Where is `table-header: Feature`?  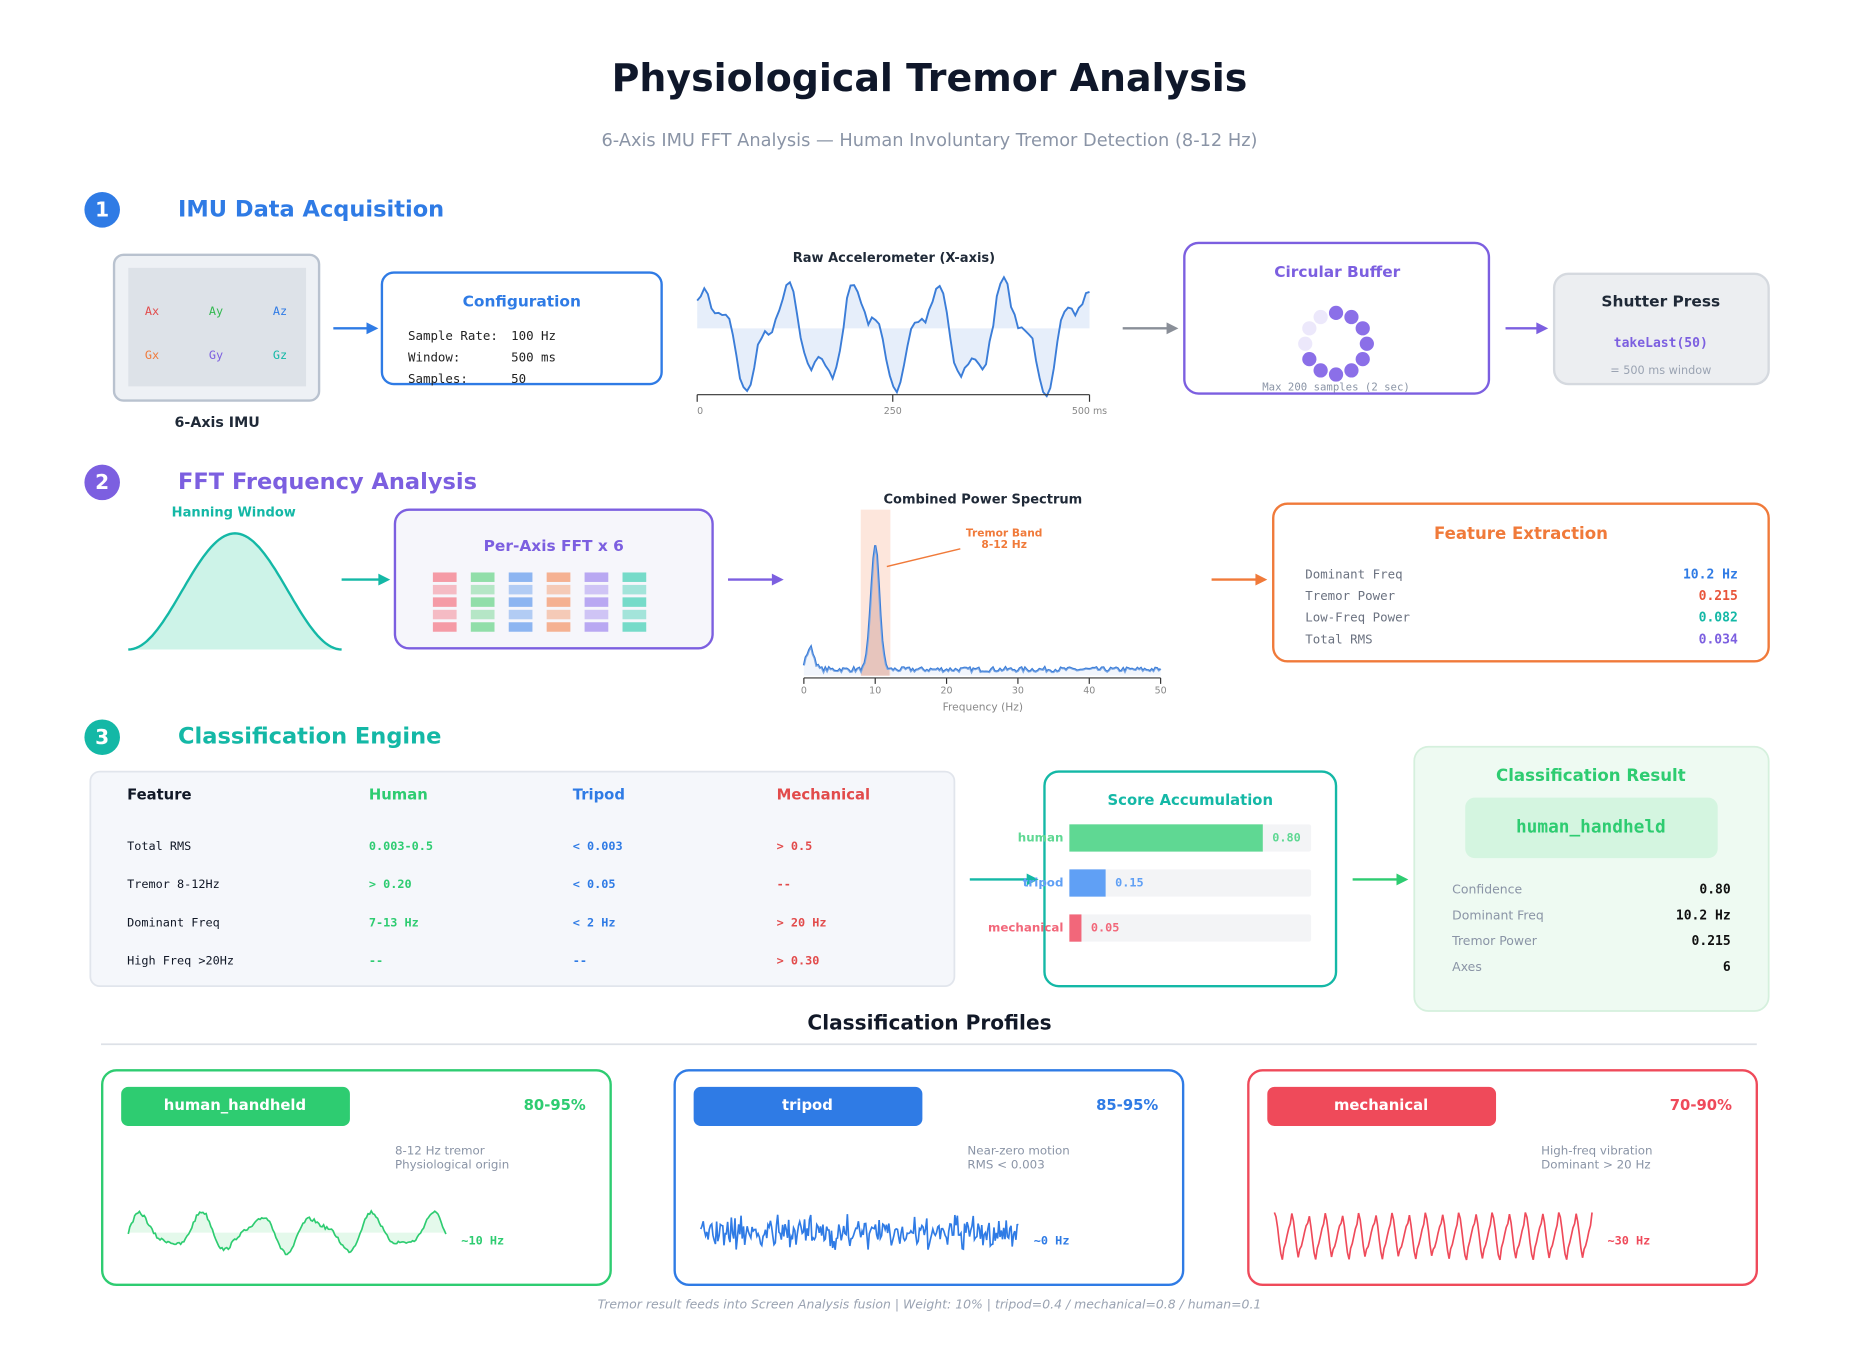
table-header: Feature is located at coordinates (159, 794).